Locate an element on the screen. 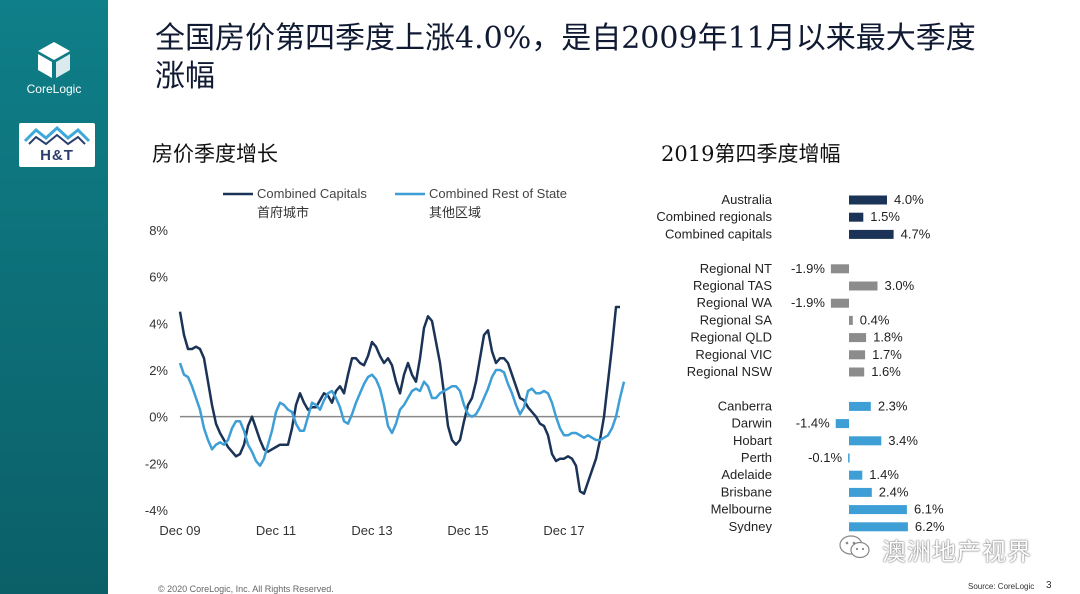  bar-value-label: -0.1% is located at coordinates (825, 457).